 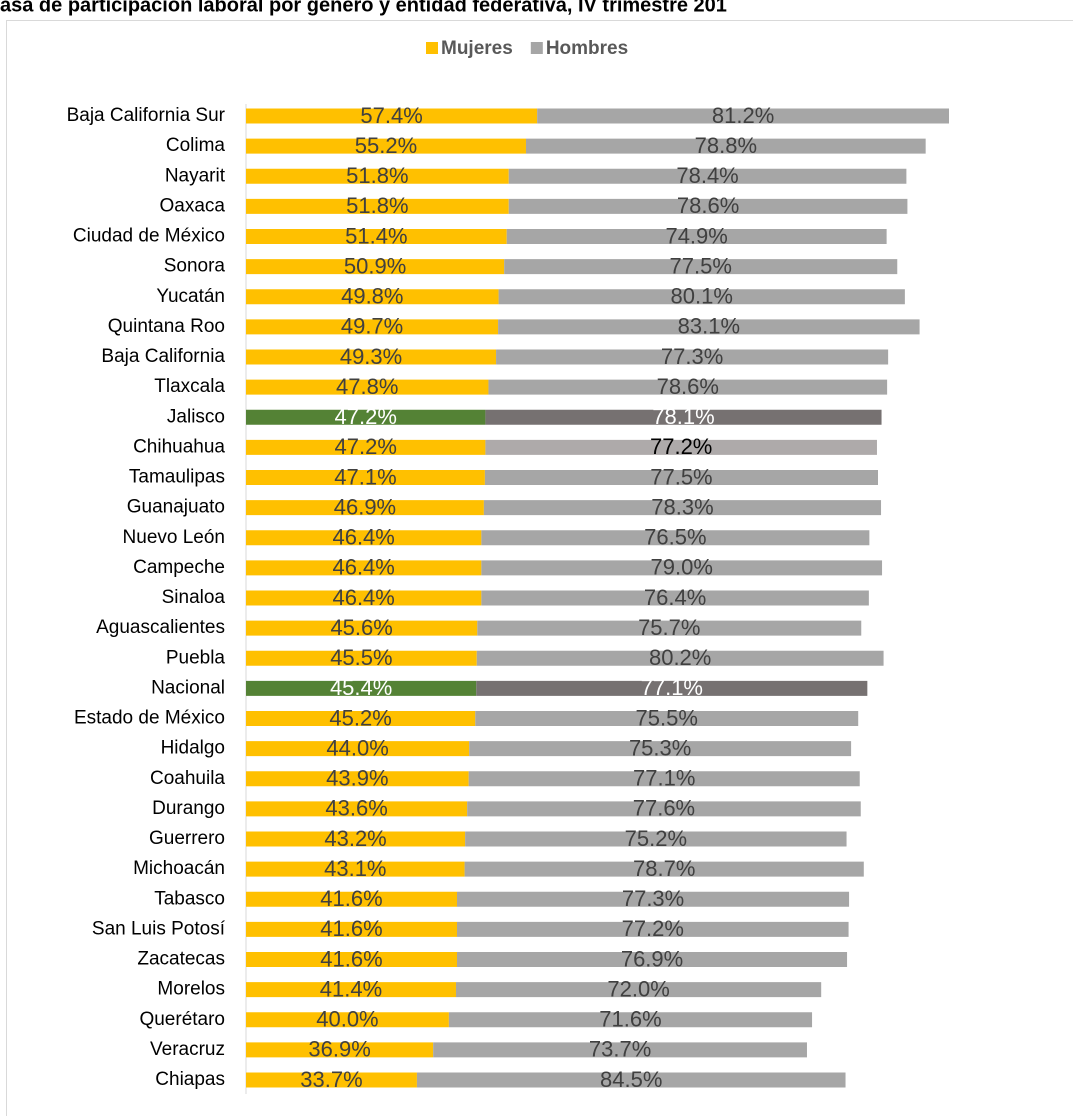 What do you see at coordinates (193, 205) in the screenshot?
I see `category-label: Oaxaca` at bounding box center [193, 205].